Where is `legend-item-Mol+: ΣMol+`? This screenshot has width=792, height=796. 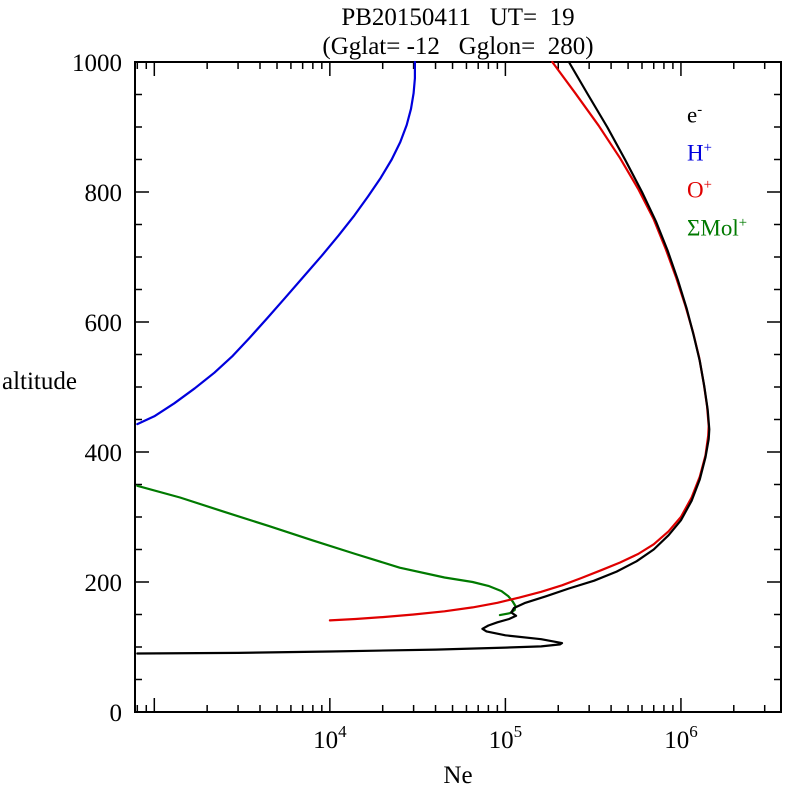
legend-item-Mol+: ΣMol+ is located at coordinates (717, 227).